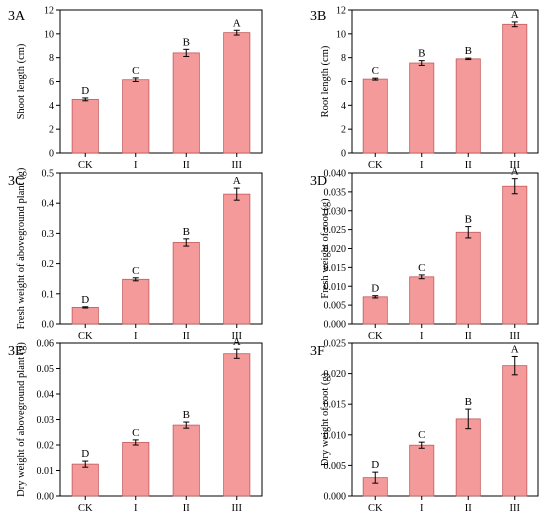 This screenshot has height=516, width=550. Describe the element at coordinates (17, 16) in the screenshot. I see `panel-label: 3A` at that location.